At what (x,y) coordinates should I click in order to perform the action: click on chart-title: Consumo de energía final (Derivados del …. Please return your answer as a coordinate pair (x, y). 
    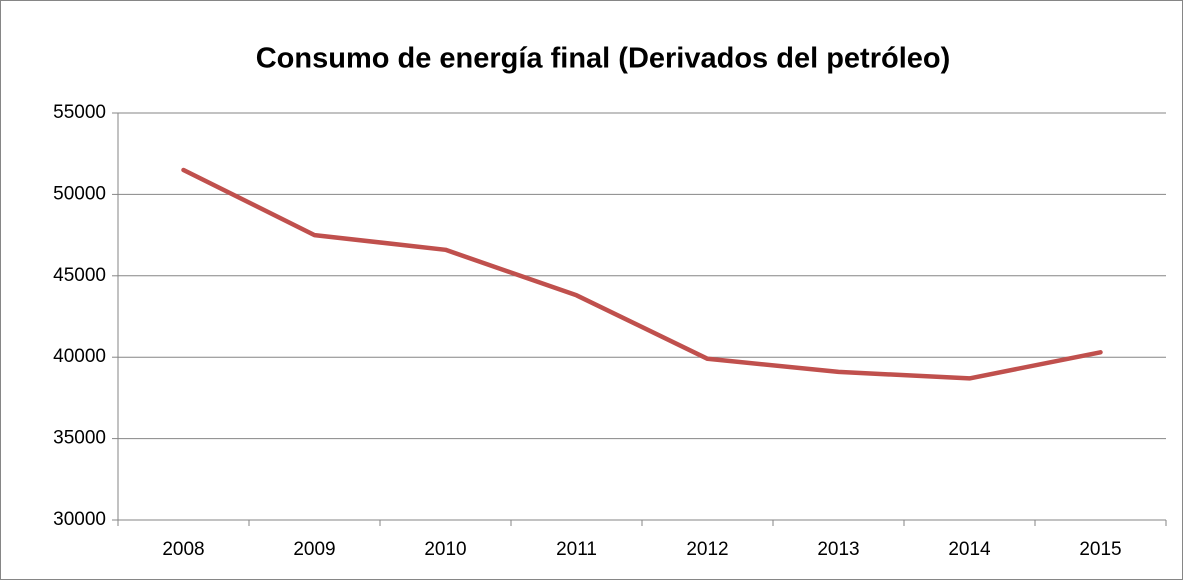
    Looking at the image, I should click on (603, 59).